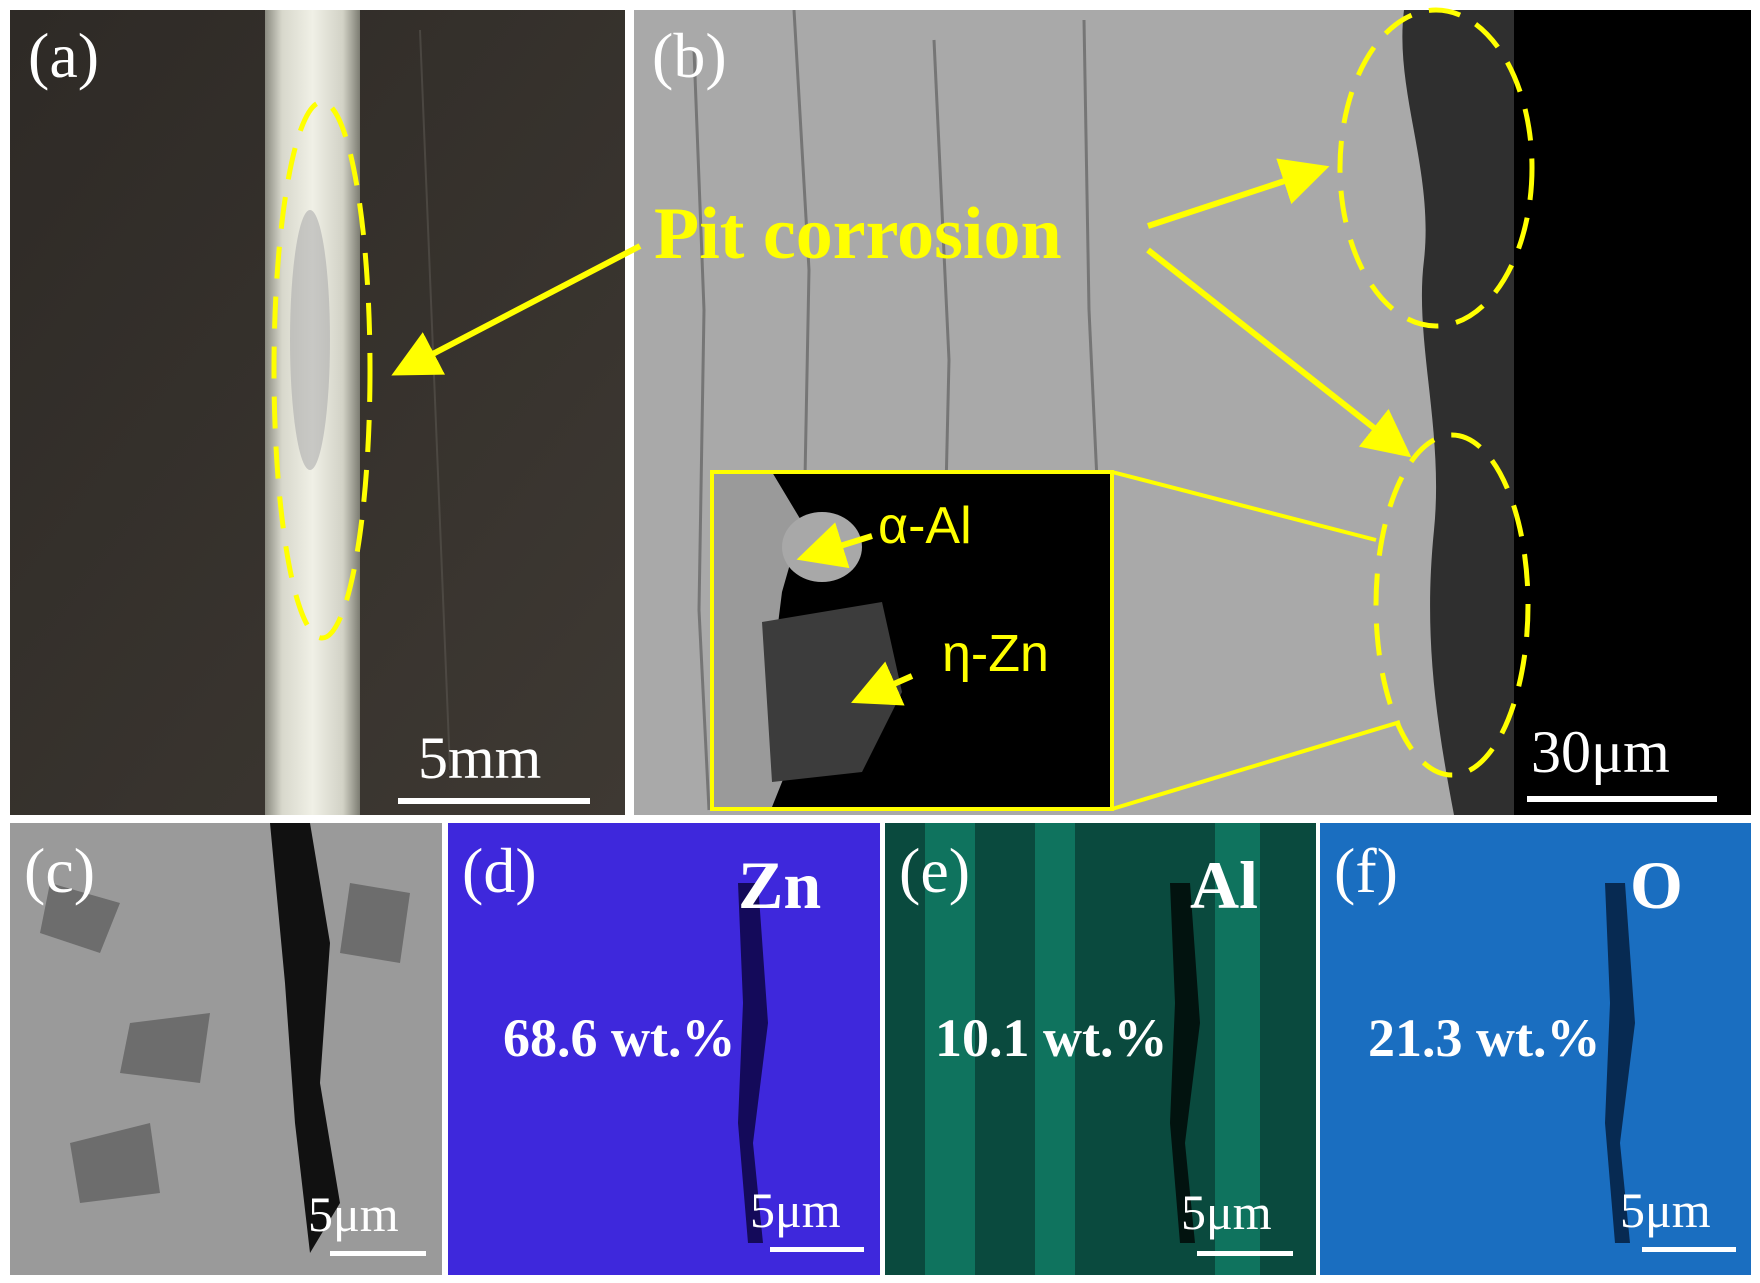  Describe the element at coordinates (1600, 752) in the screenshot. I see `scale-label-b: 30μm` at that location.